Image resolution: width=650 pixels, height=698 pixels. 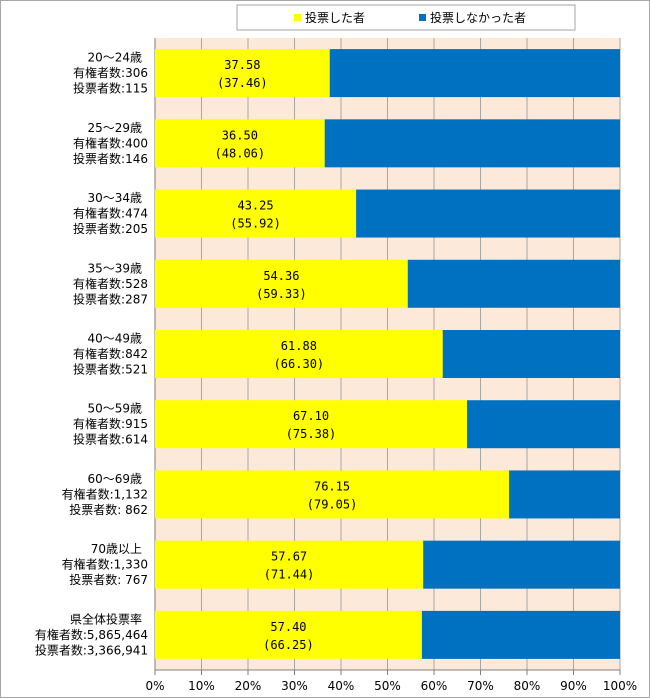 I want to click on data-label-rate: 43.25, so click(x=255, y=206).